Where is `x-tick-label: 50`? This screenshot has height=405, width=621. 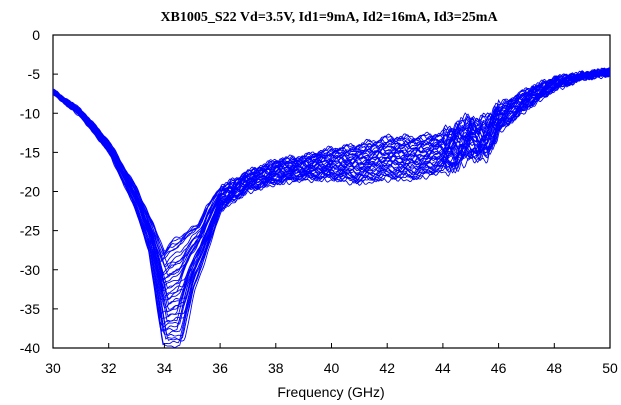
x-tick-label: 50 is located at coordinates (610, 368).